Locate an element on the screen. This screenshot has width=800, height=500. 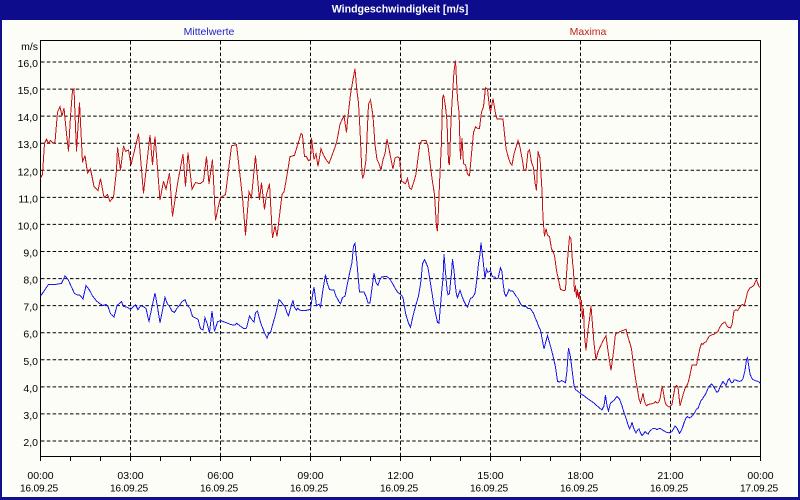
svg-text: 8,0 is located at coordinates (30, 281).